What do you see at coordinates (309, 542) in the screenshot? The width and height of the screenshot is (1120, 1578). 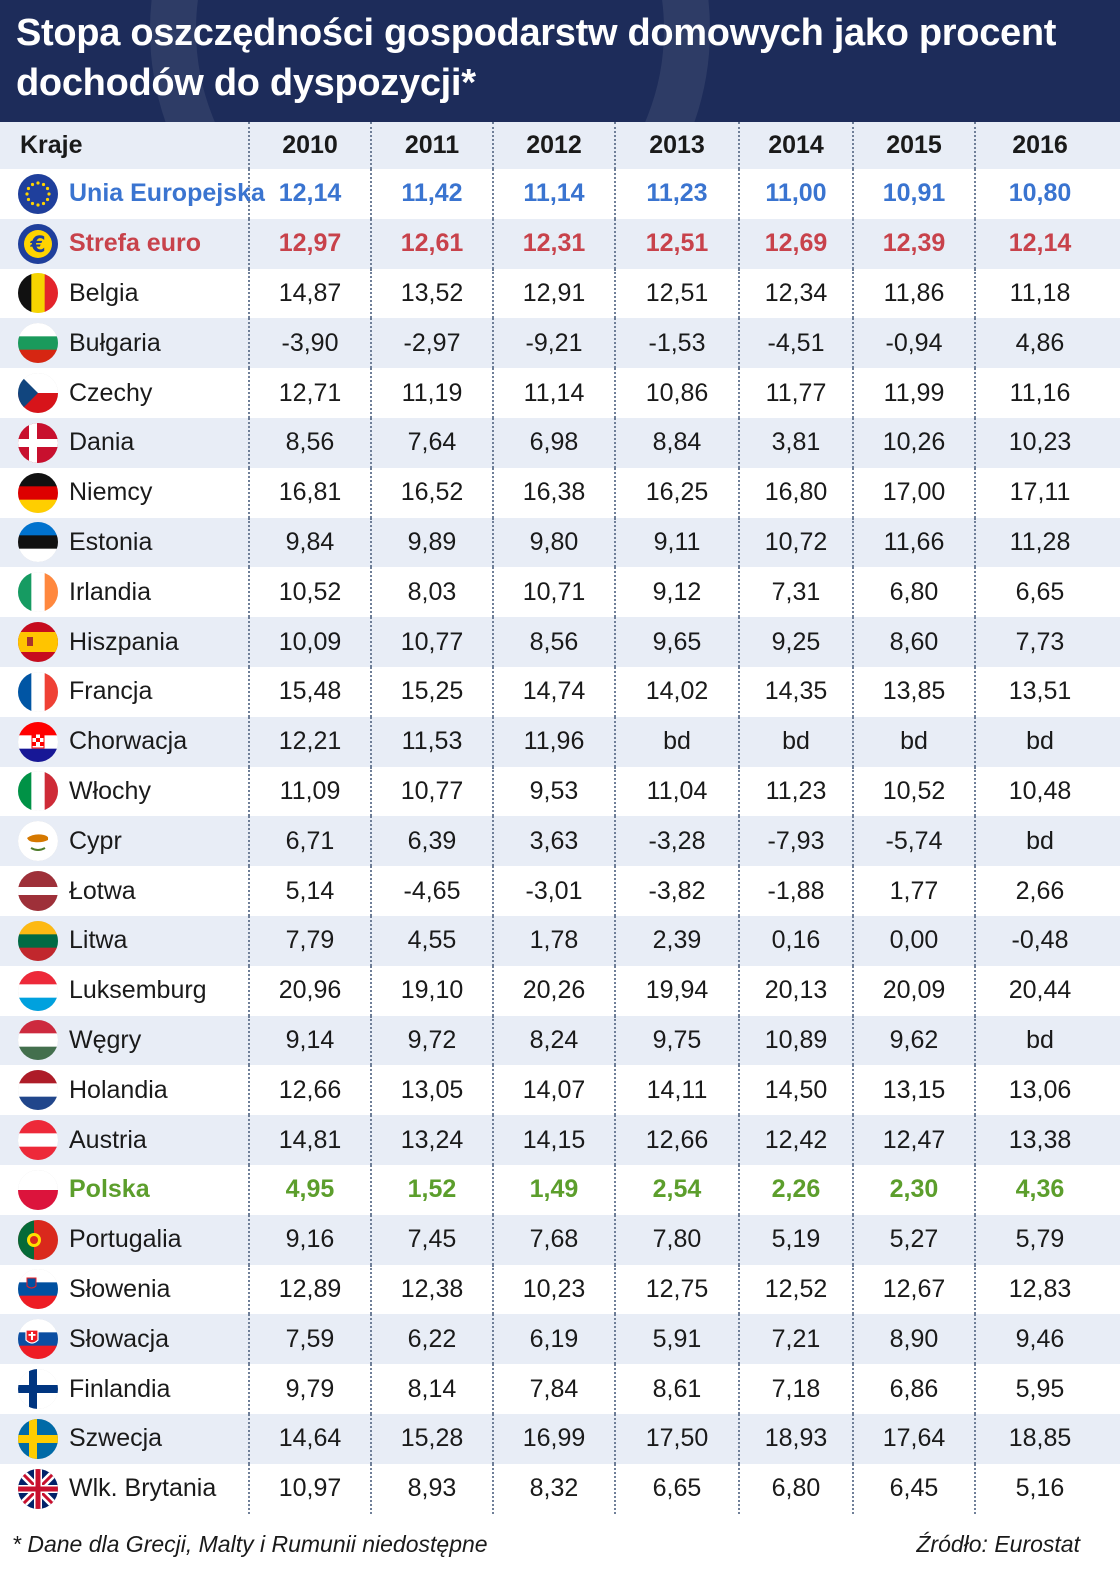 I see `value-cell: 9,84` at bounding box center [309, 542].